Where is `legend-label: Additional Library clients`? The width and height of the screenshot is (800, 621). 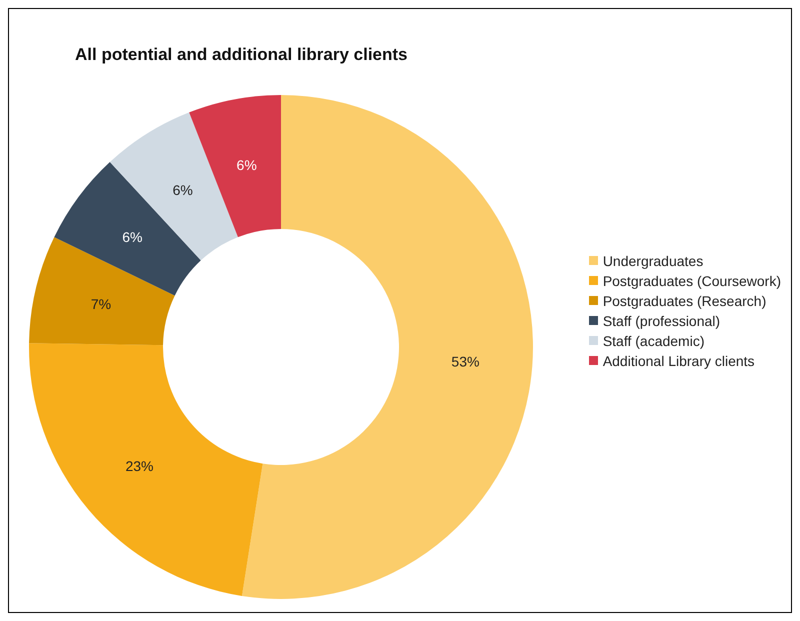
legend-label: Additional Library clients is located at coordinates (678, 361).